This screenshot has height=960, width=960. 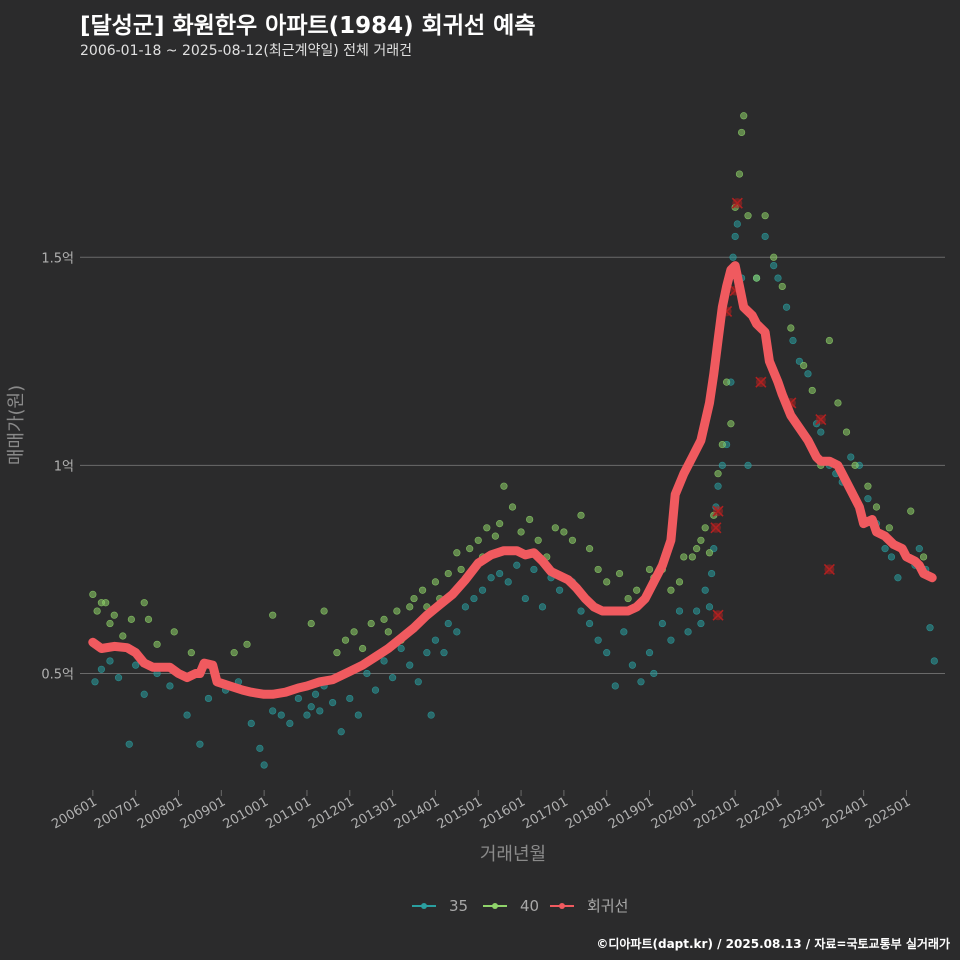 I want to click on y-axis-title: 매매가(원), so click(x=16, y=425).